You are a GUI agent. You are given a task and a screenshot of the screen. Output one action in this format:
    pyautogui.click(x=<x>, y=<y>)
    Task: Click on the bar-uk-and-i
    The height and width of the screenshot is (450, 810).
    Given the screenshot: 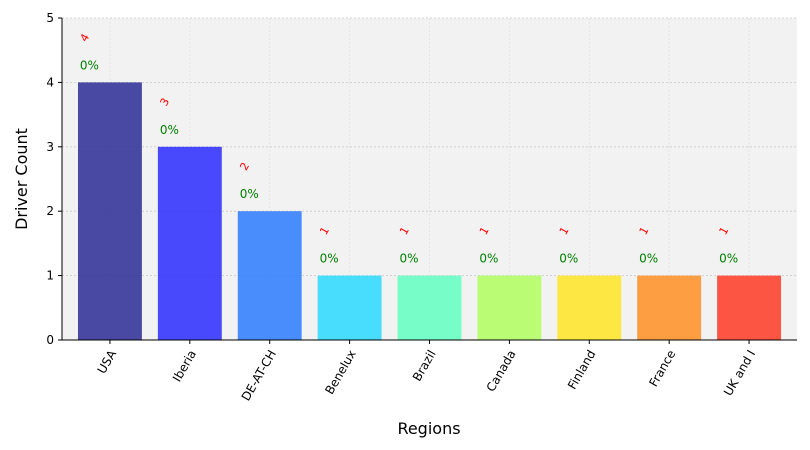 What is the action you would take?
    pyautogui.click(x=749, y=307)
    